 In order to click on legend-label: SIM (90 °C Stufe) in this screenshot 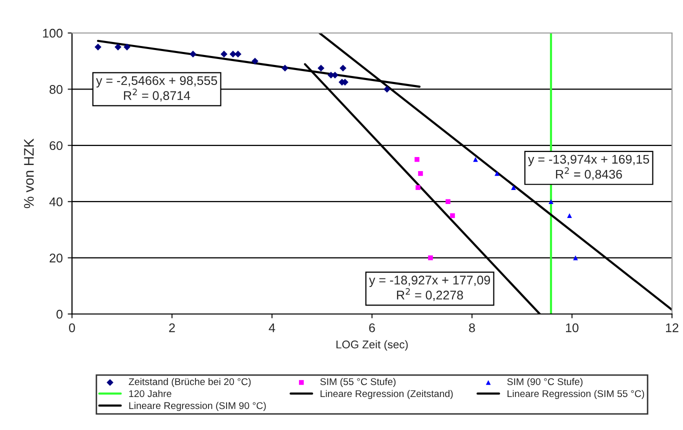, I will do `click(544, 383)`.